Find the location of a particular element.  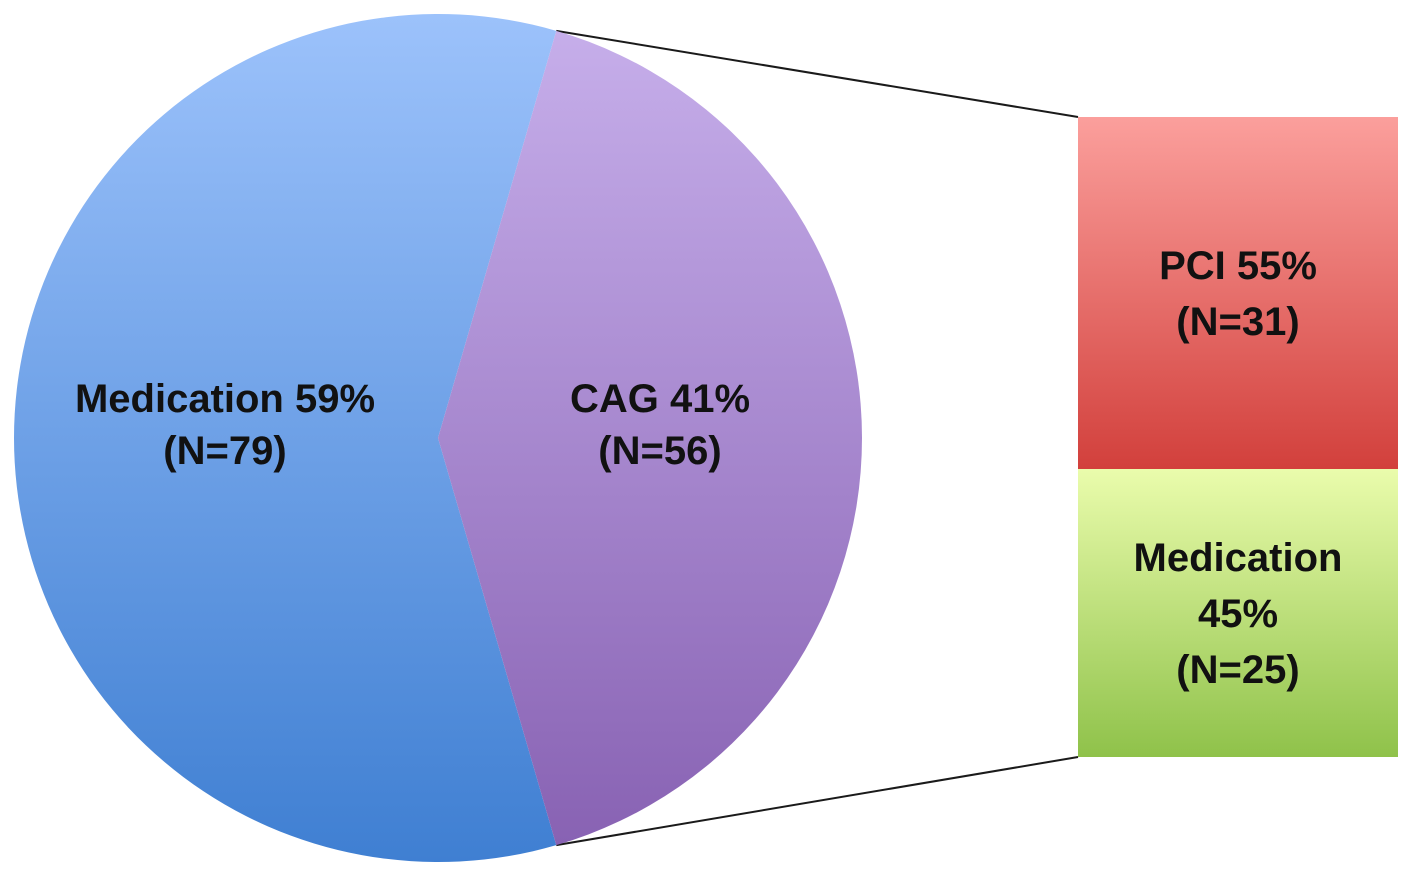

pie-slice-label-medication: Medication 59% is located at coordinates (225, 399).